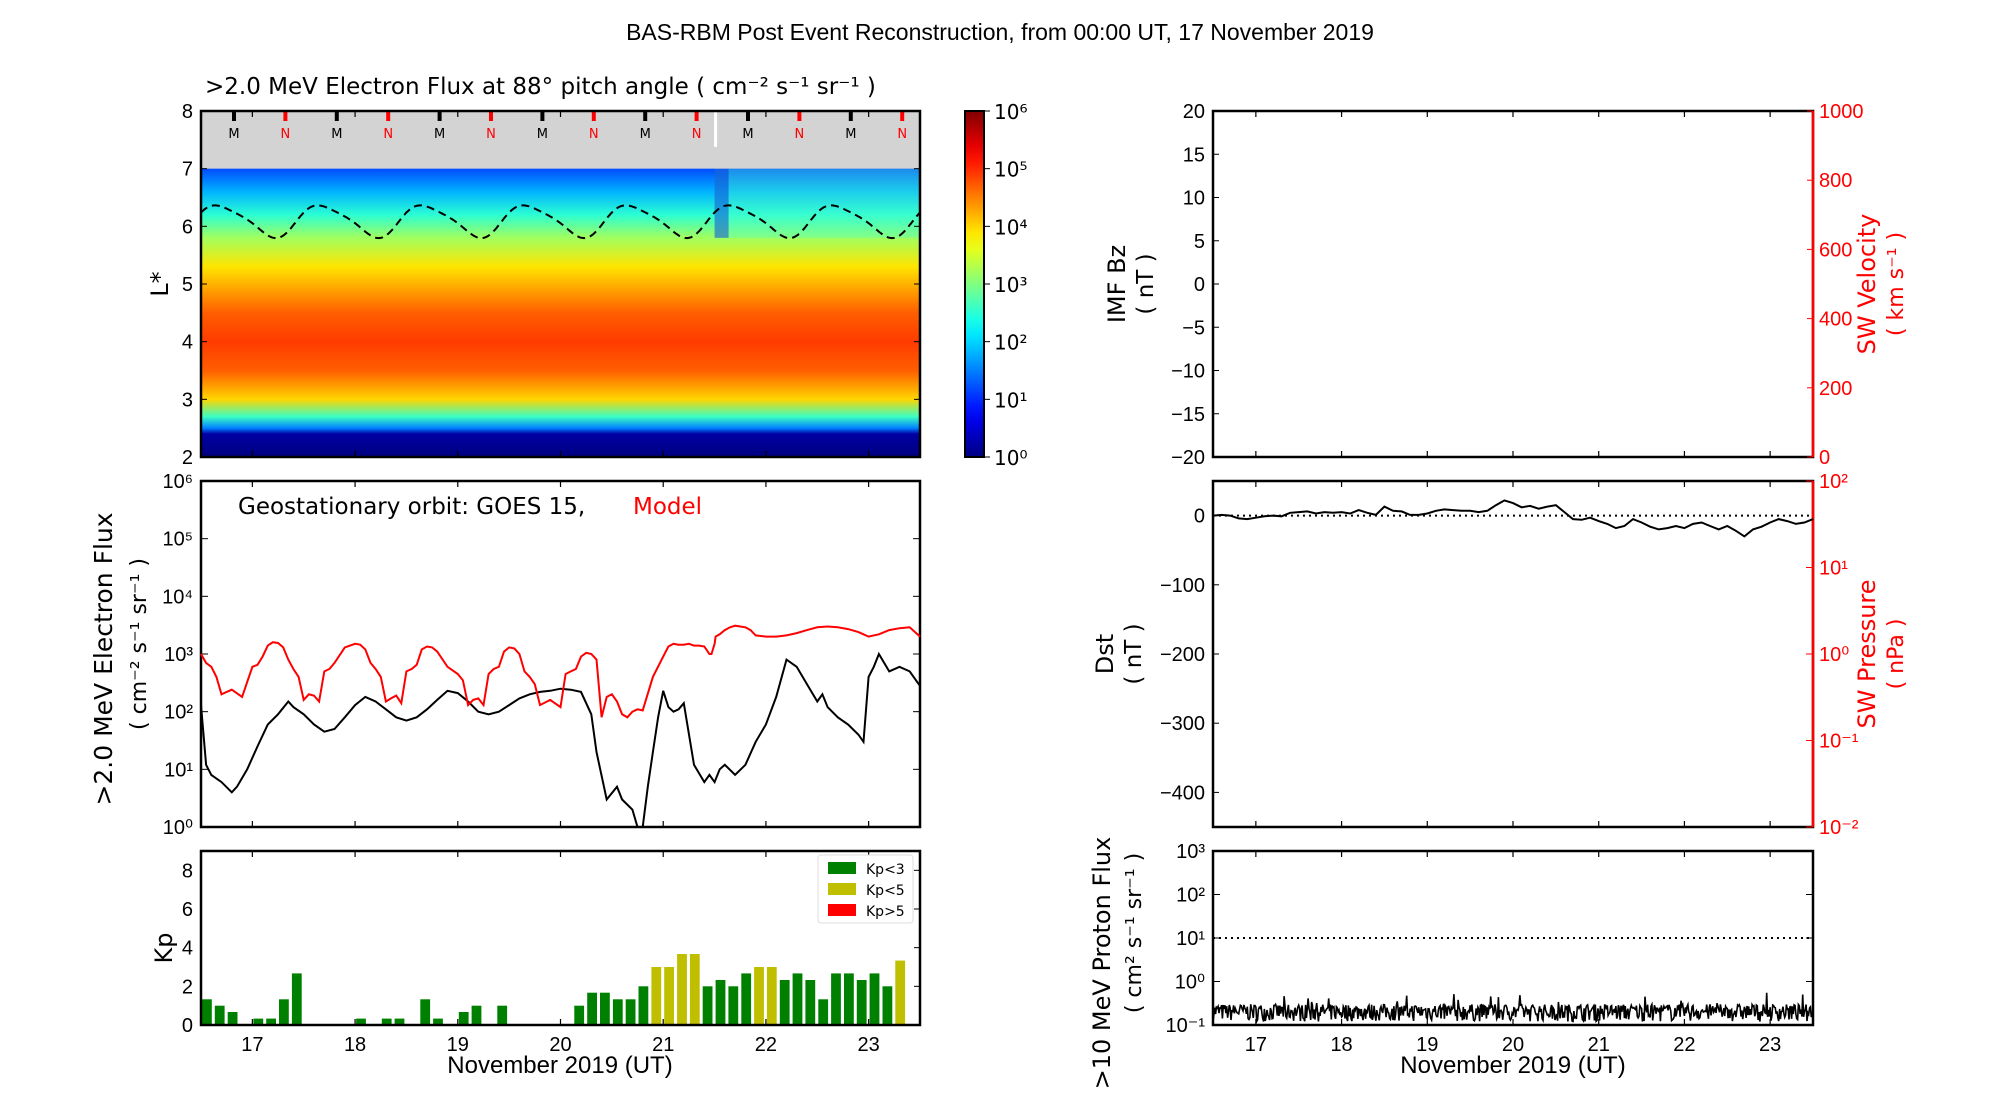 The height and width of the screenshot is (1100, 2000). What do you see at coordinates (1513, 1045) in the screenshot?
I see `x-tick-label: 20` at bounding box center [1513, 1045].